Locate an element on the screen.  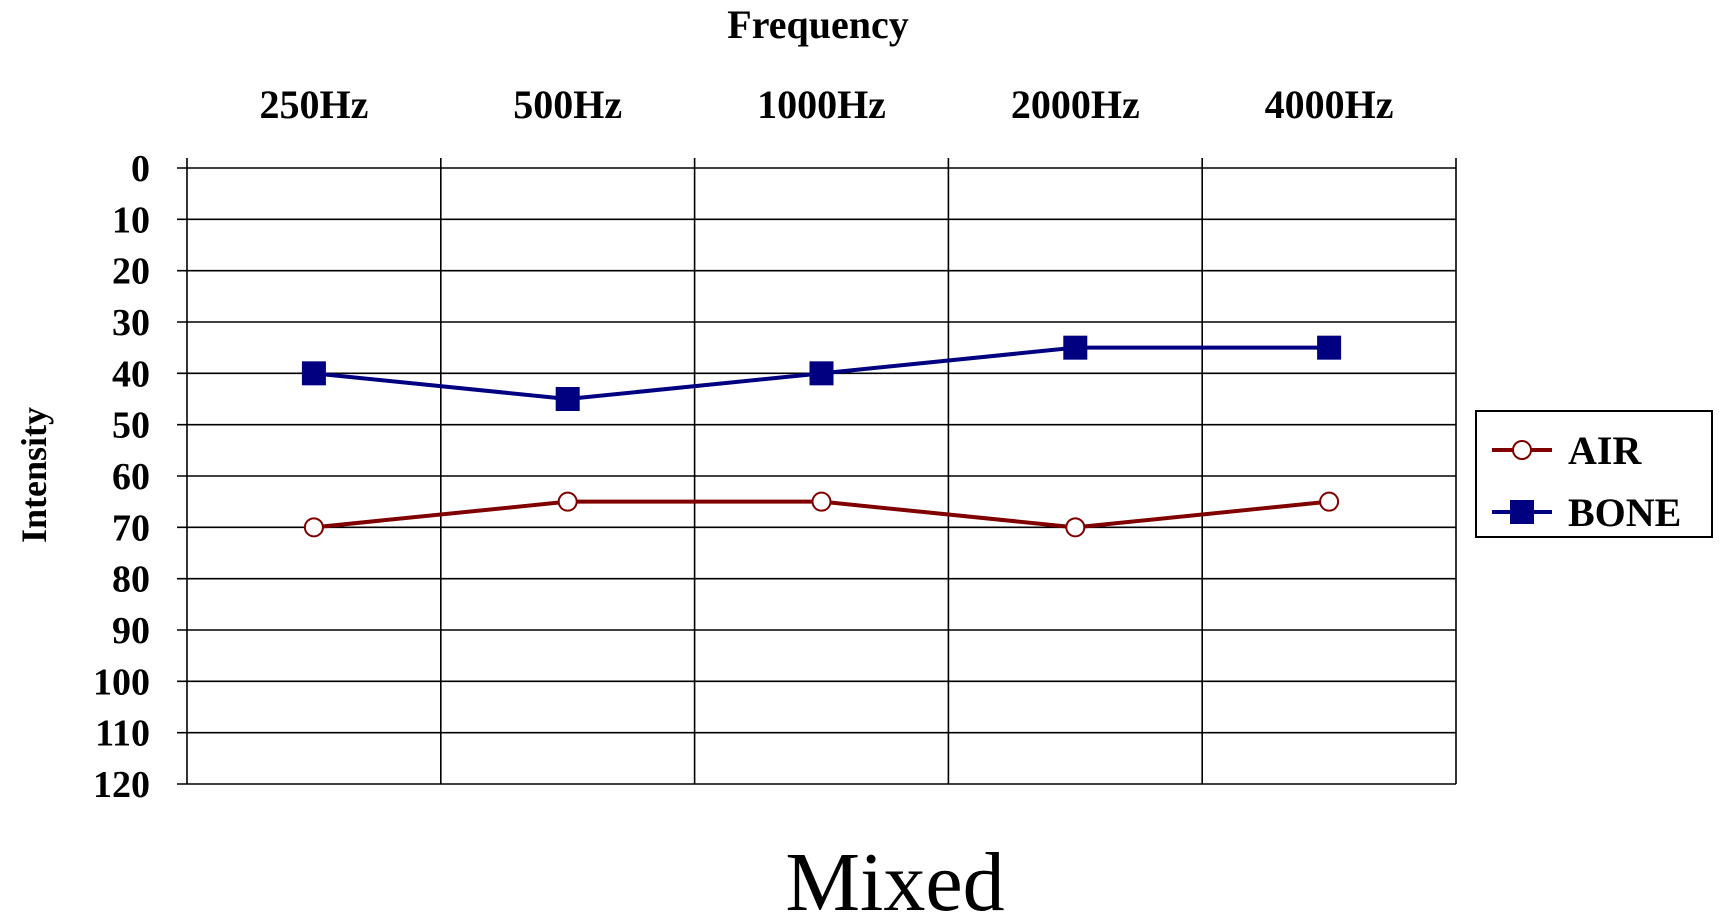
y-tick-label: 110 is located at coordinates (122, 734).